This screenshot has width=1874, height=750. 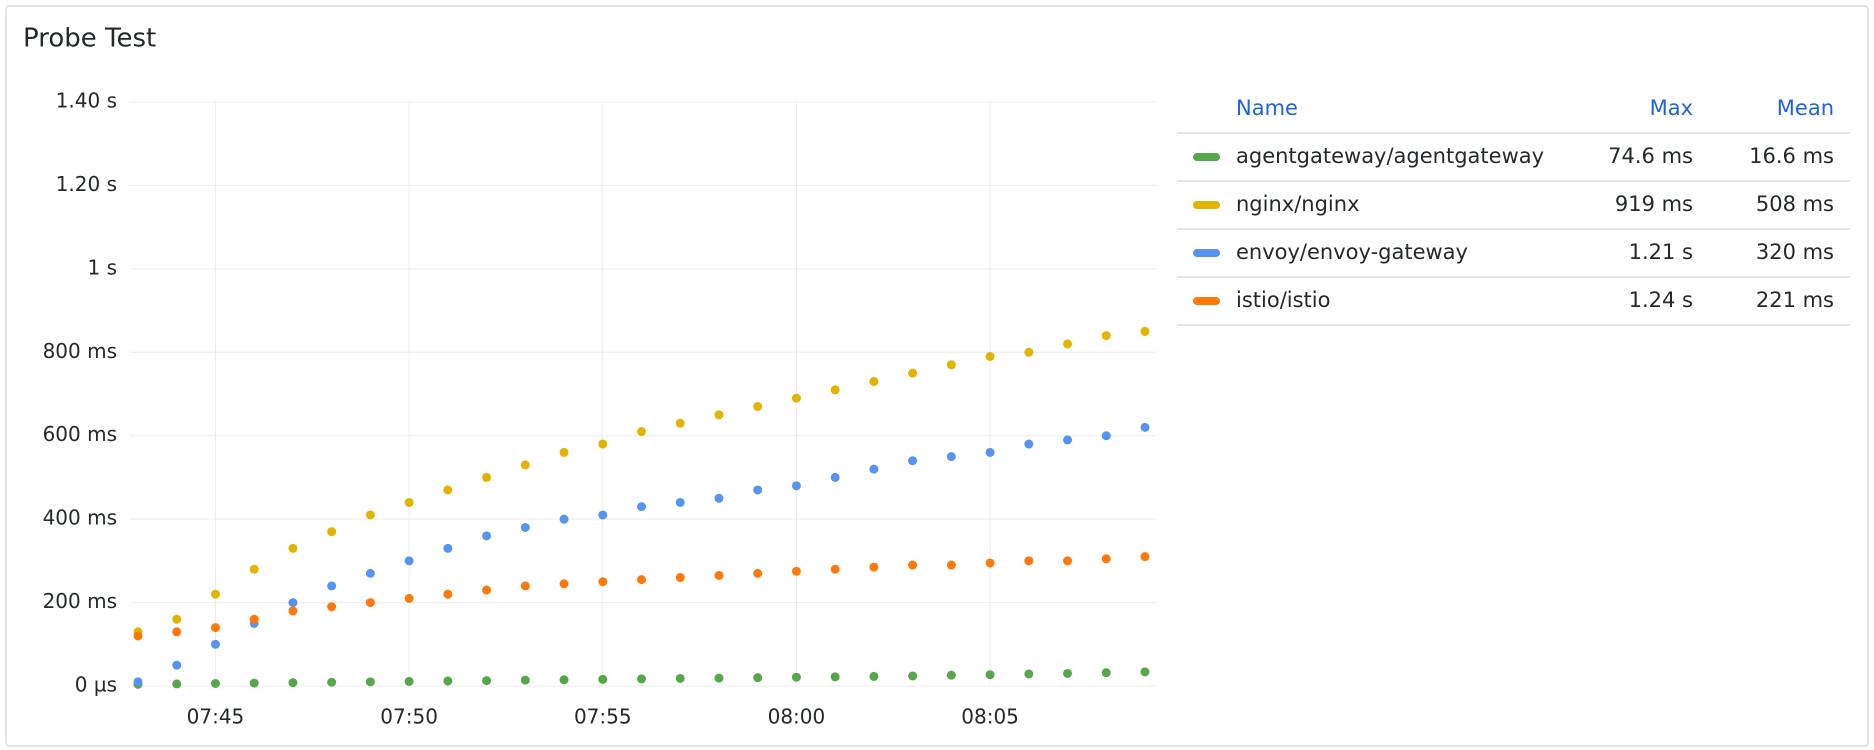 I want to click on legend-mean: 320 ms, so click(x=1795, y=252).